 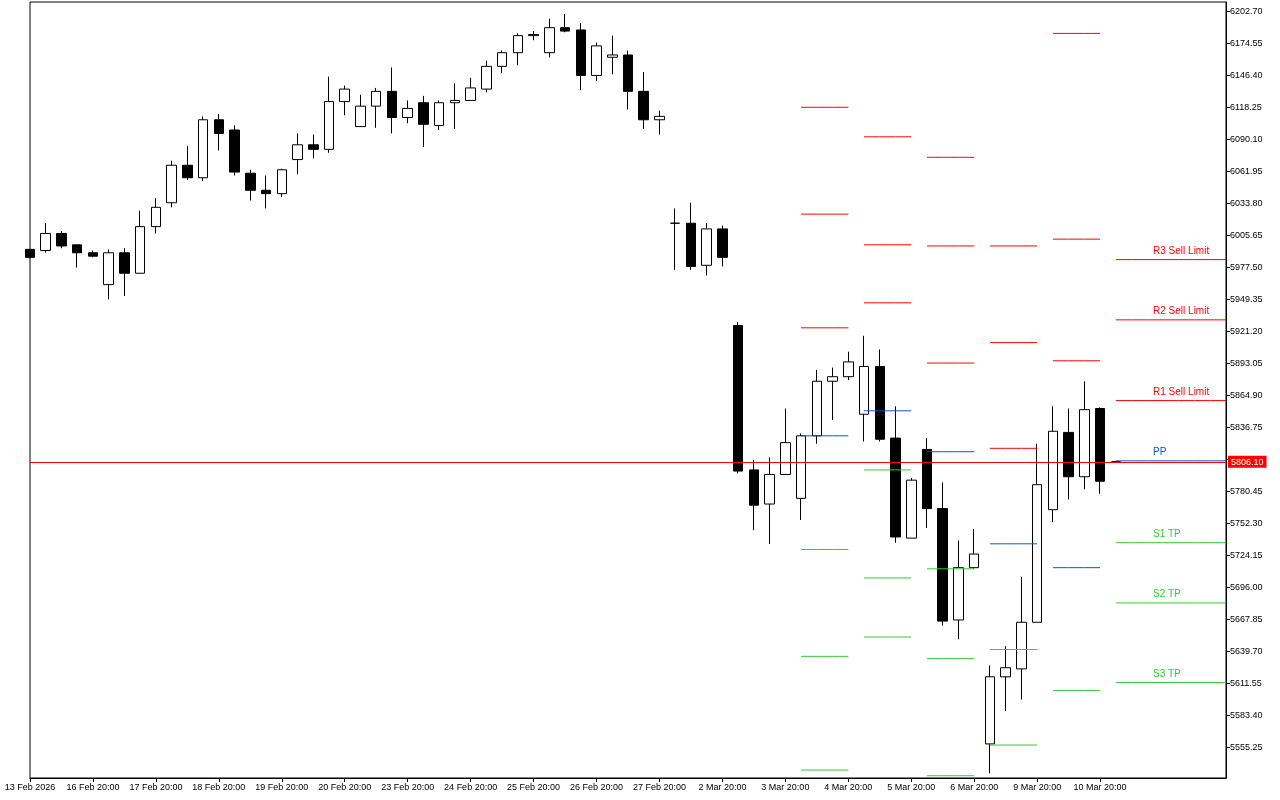 I want to click on y-tick-label: 5724.15, so click(x=1246, y=555).